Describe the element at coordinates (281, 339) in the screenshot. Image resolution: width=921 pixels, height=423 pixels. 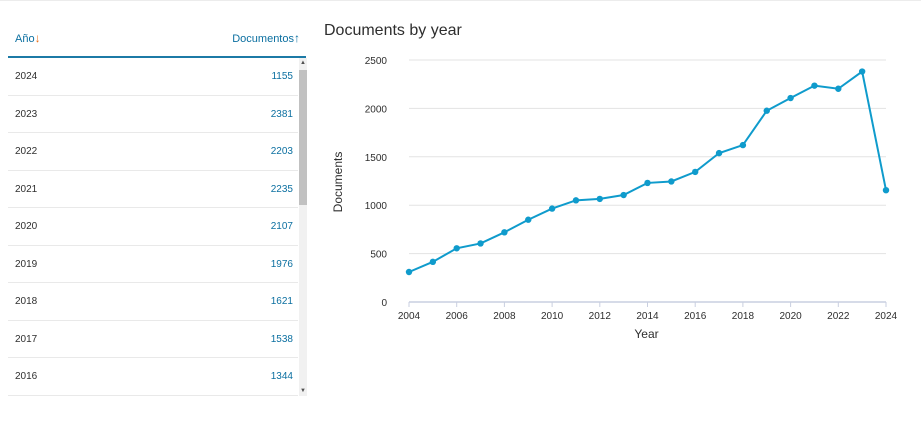
I see `row-document-count-link: 1538` at that location.